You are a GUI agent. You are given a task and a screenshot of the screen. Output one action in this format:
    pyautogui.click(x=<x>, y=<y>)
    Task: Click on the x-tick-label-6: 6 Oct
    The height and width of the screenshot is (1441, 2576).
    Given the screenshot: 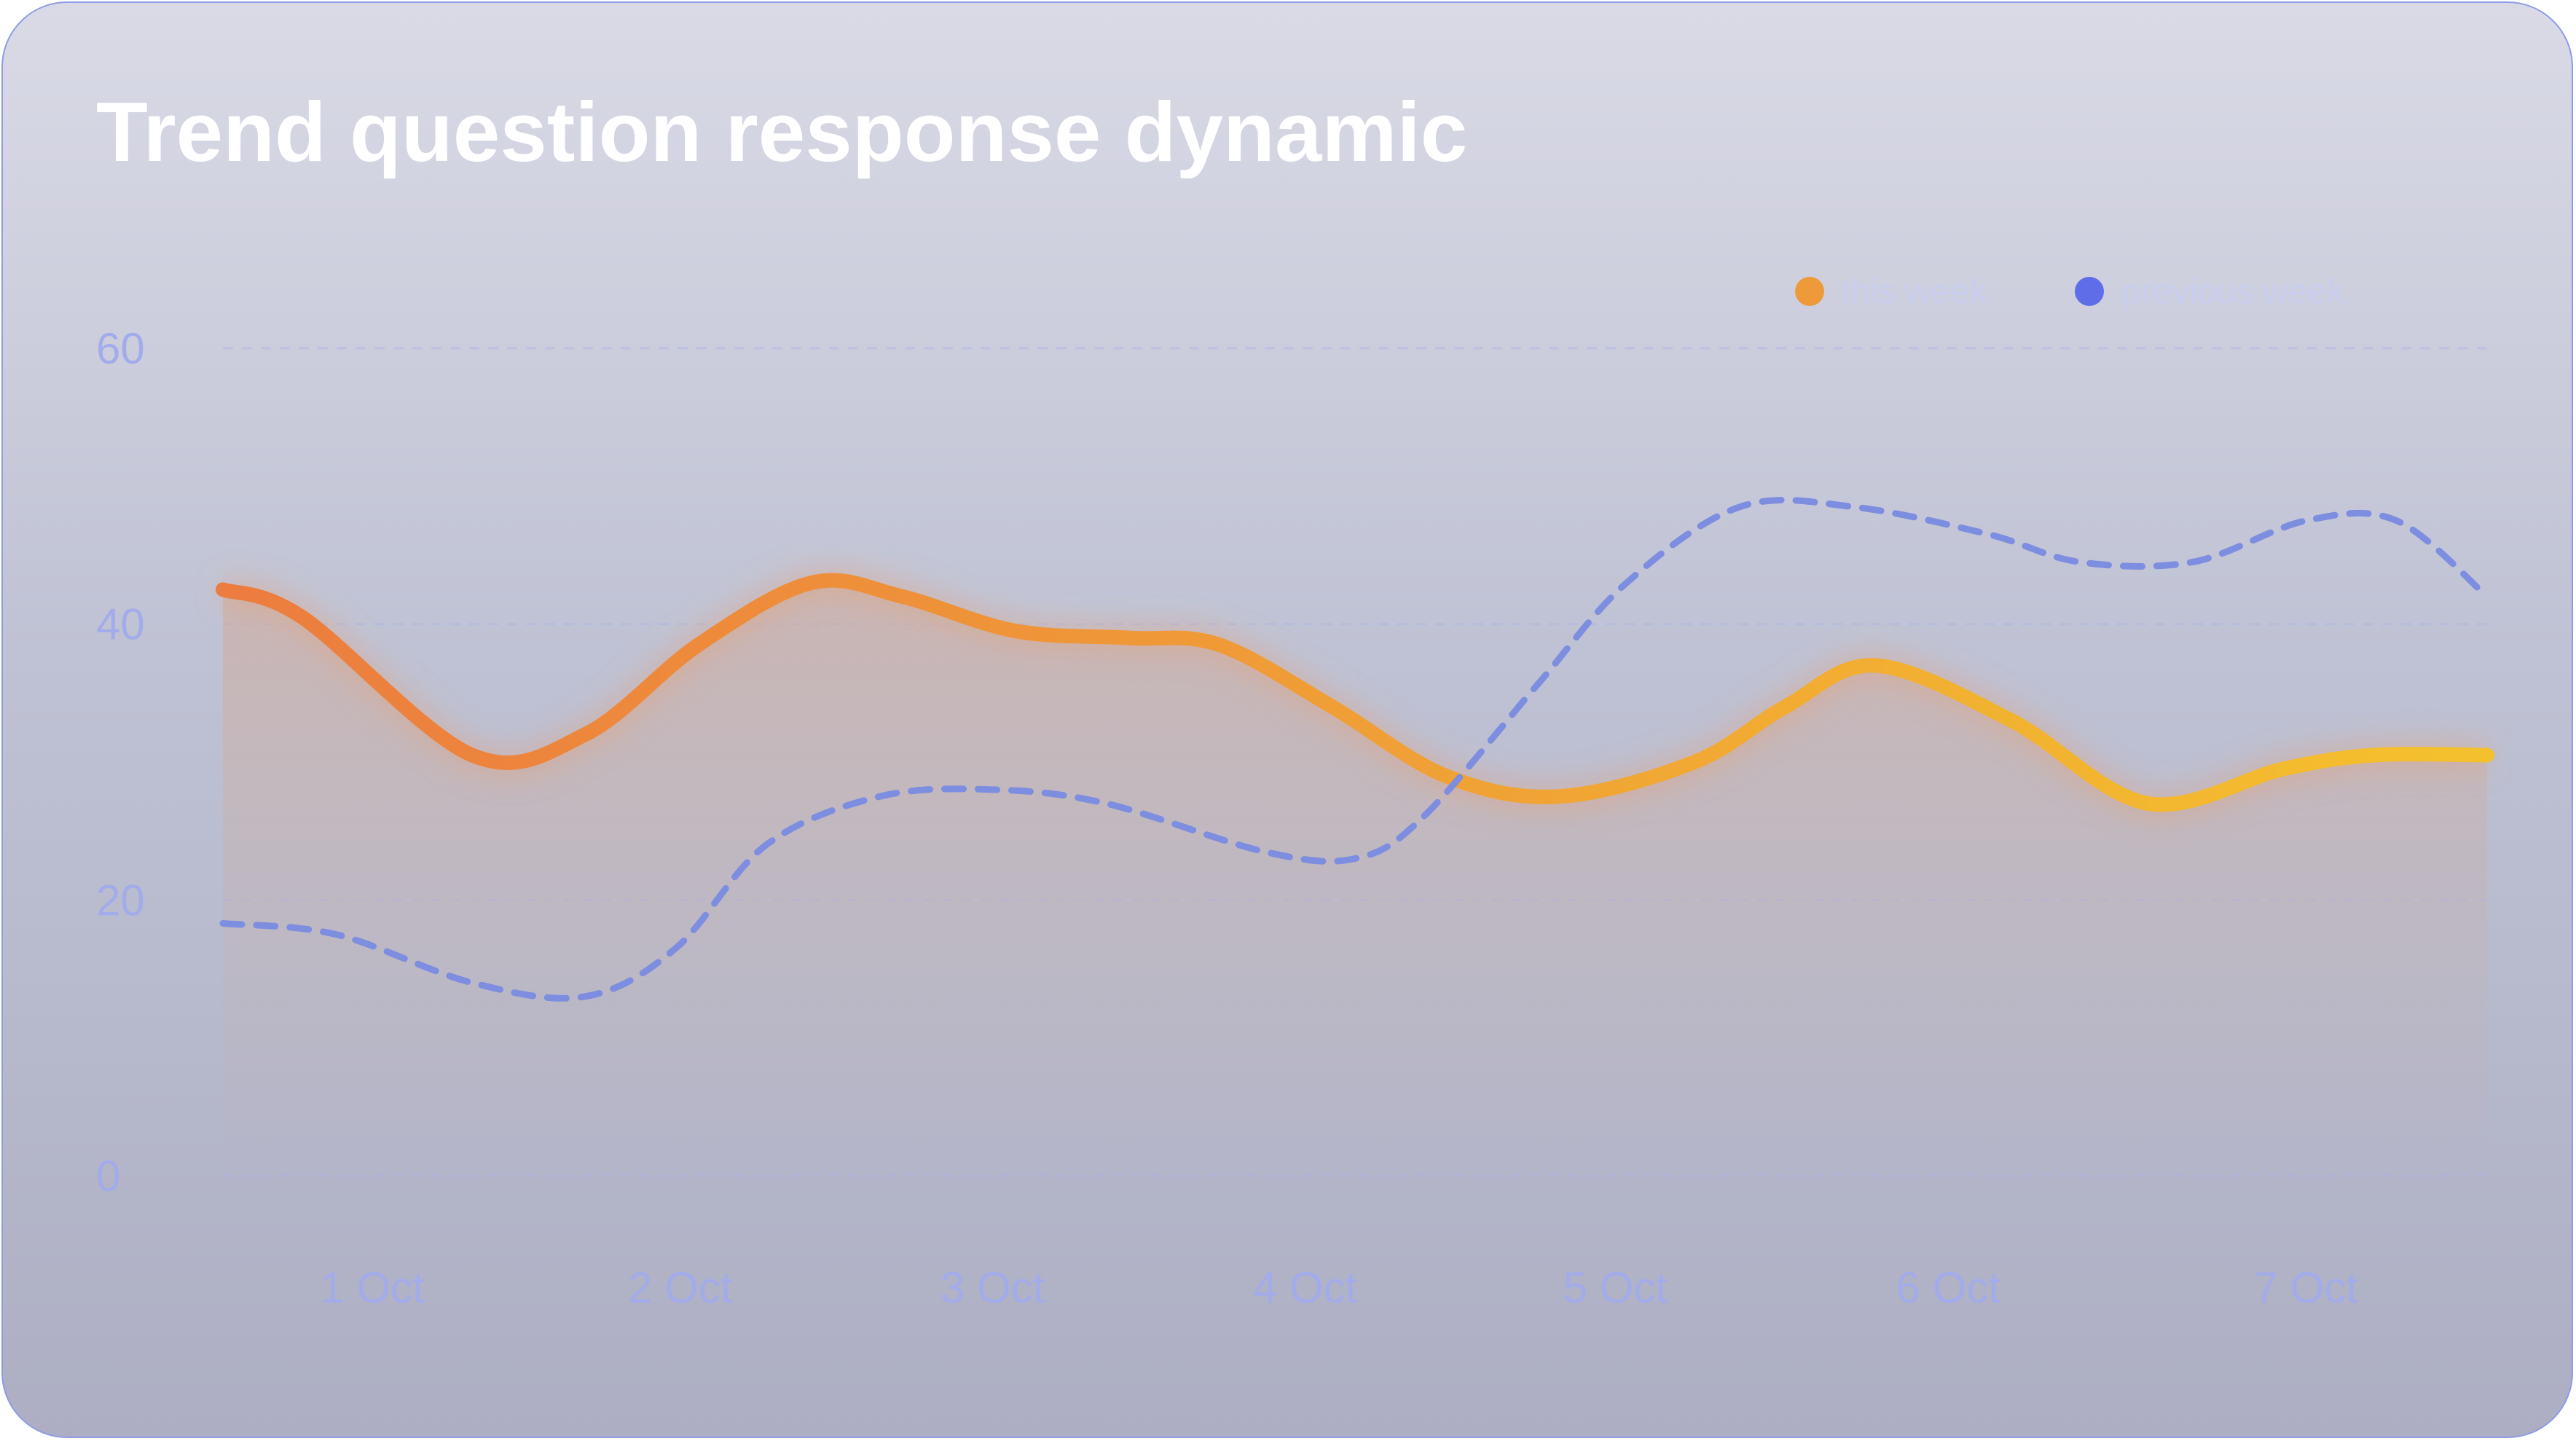 What is the action you would take?
    pyautogui.click(x=1948, y=1287)
    